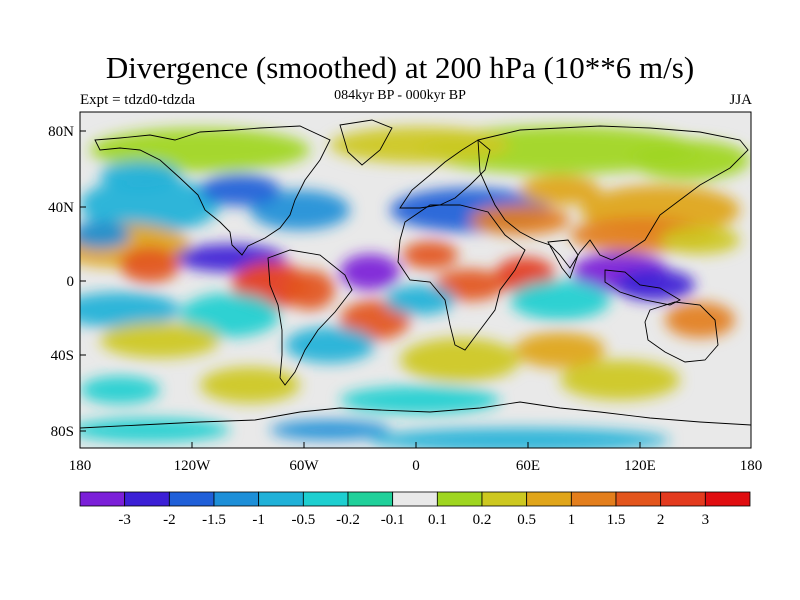  I want to click on lon-tick-label: 120E, so click(640, 466).